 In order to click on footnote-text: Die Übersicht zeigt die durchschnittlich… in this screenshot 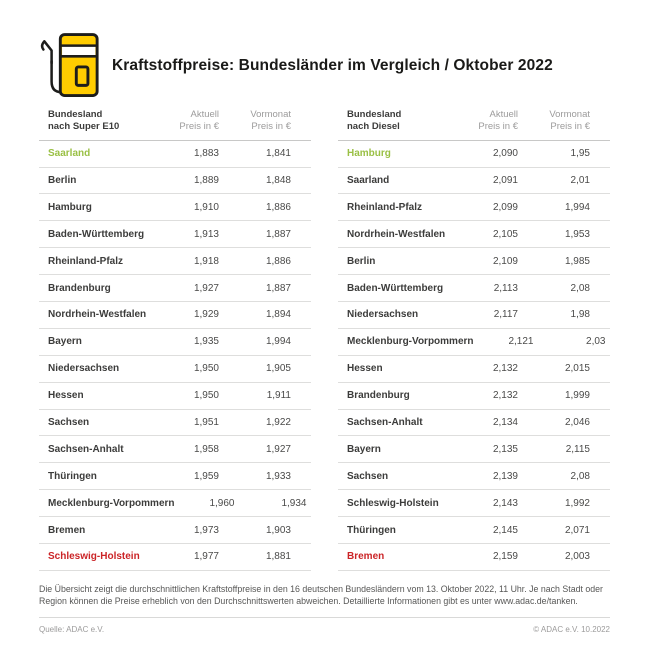, I will do `click(321, 595)`.